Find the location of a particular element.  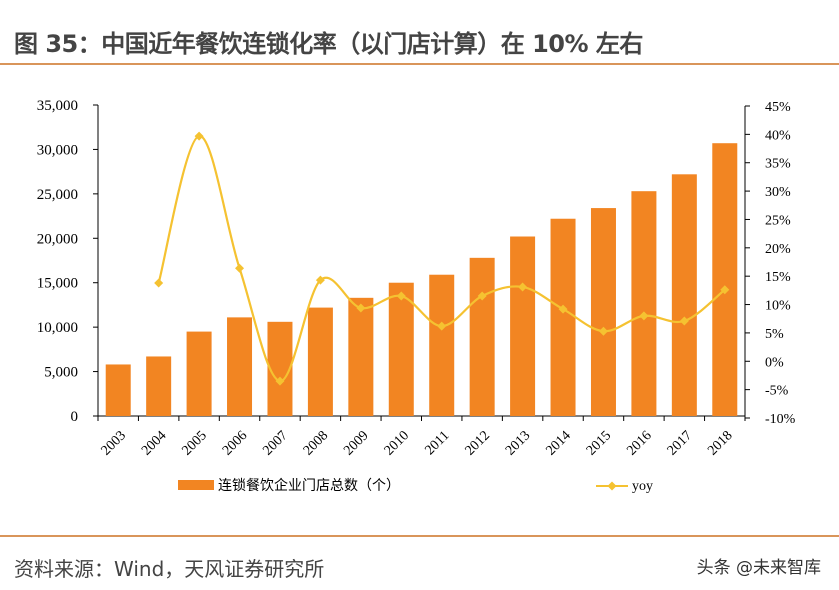

yoy-point-2006 is located at coordinates (240, 268).